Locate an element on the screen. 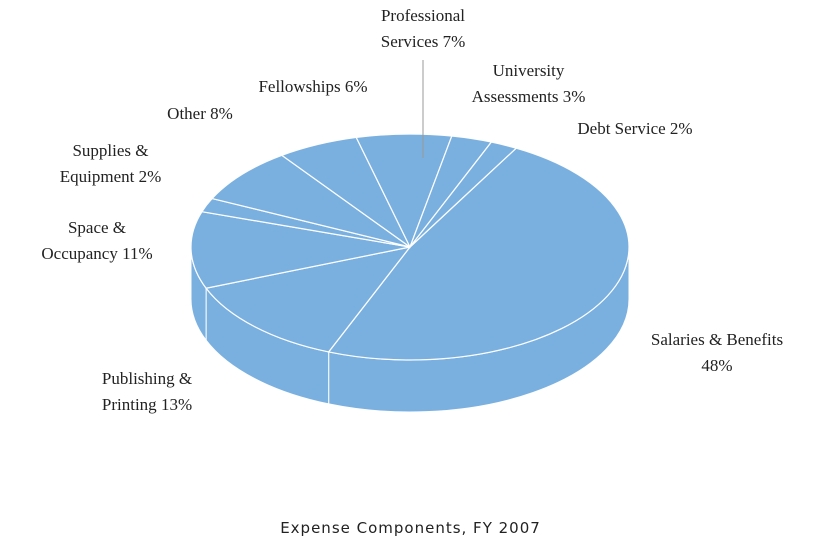 The height and width of the screenshot is (548, 821). value-label: 13% is located at coordinates (176, 404).